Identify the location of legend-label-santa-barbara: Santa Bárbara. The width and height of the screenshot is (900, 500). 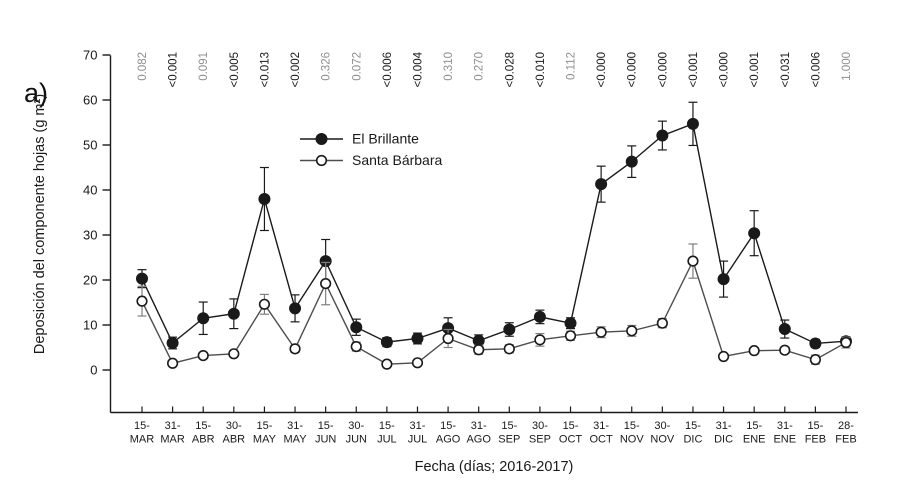
(397, 160).